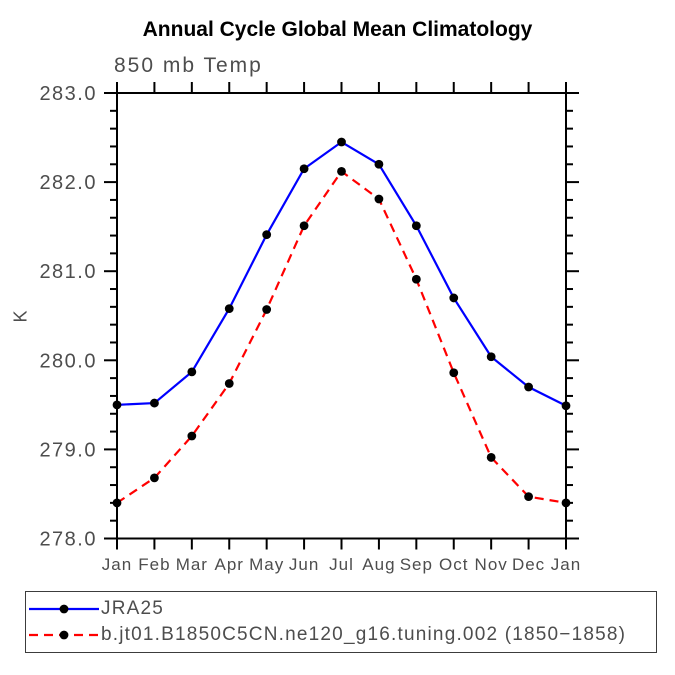 The height and width of the screenshot is (675, 675). I want to click on x-tick-label: May, so click(266, 564).